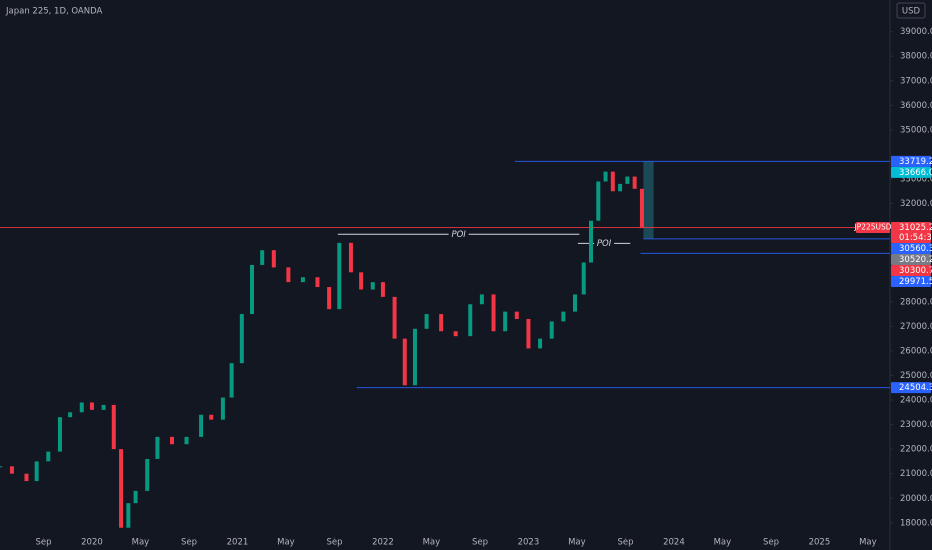  I want to click on y-tick-label: 37000.0, so click(916, 81).